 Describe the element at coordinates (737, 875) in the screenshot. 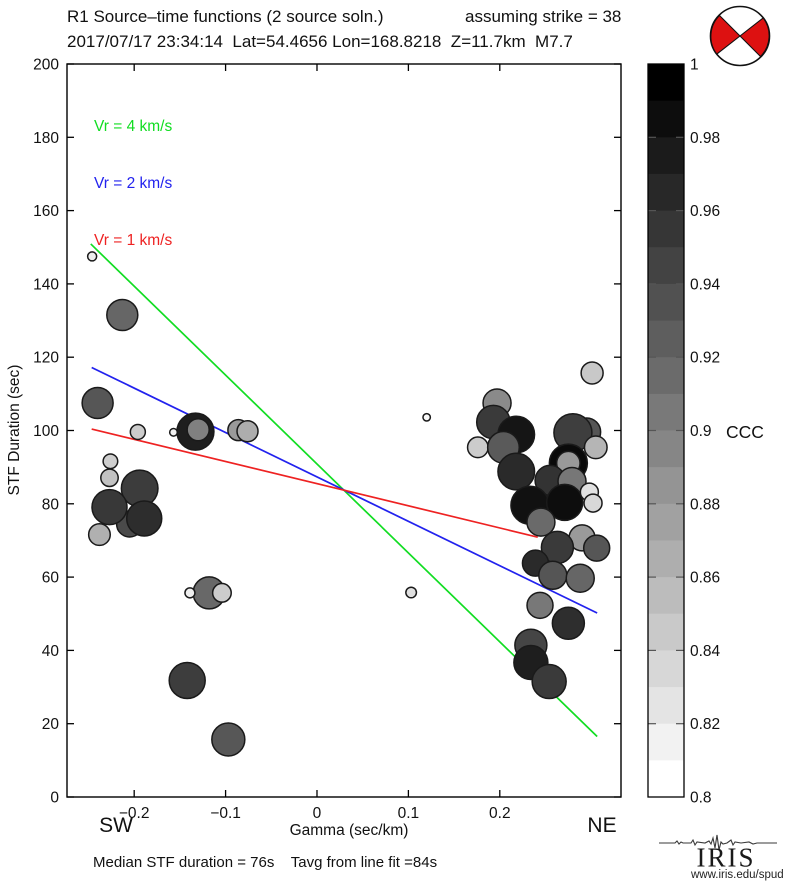

I see `iris-logo-url: www.iris.edu/spud` at that location.